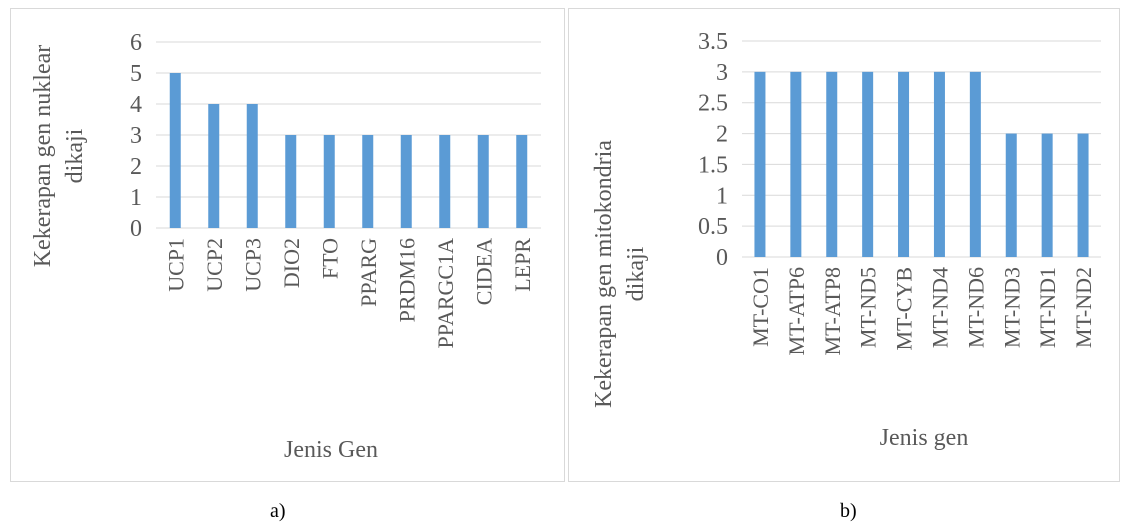 The width and height of the screenshot is (1125, 532). I want to click on x-axis-title: Jenis gen, so click(924, 438).